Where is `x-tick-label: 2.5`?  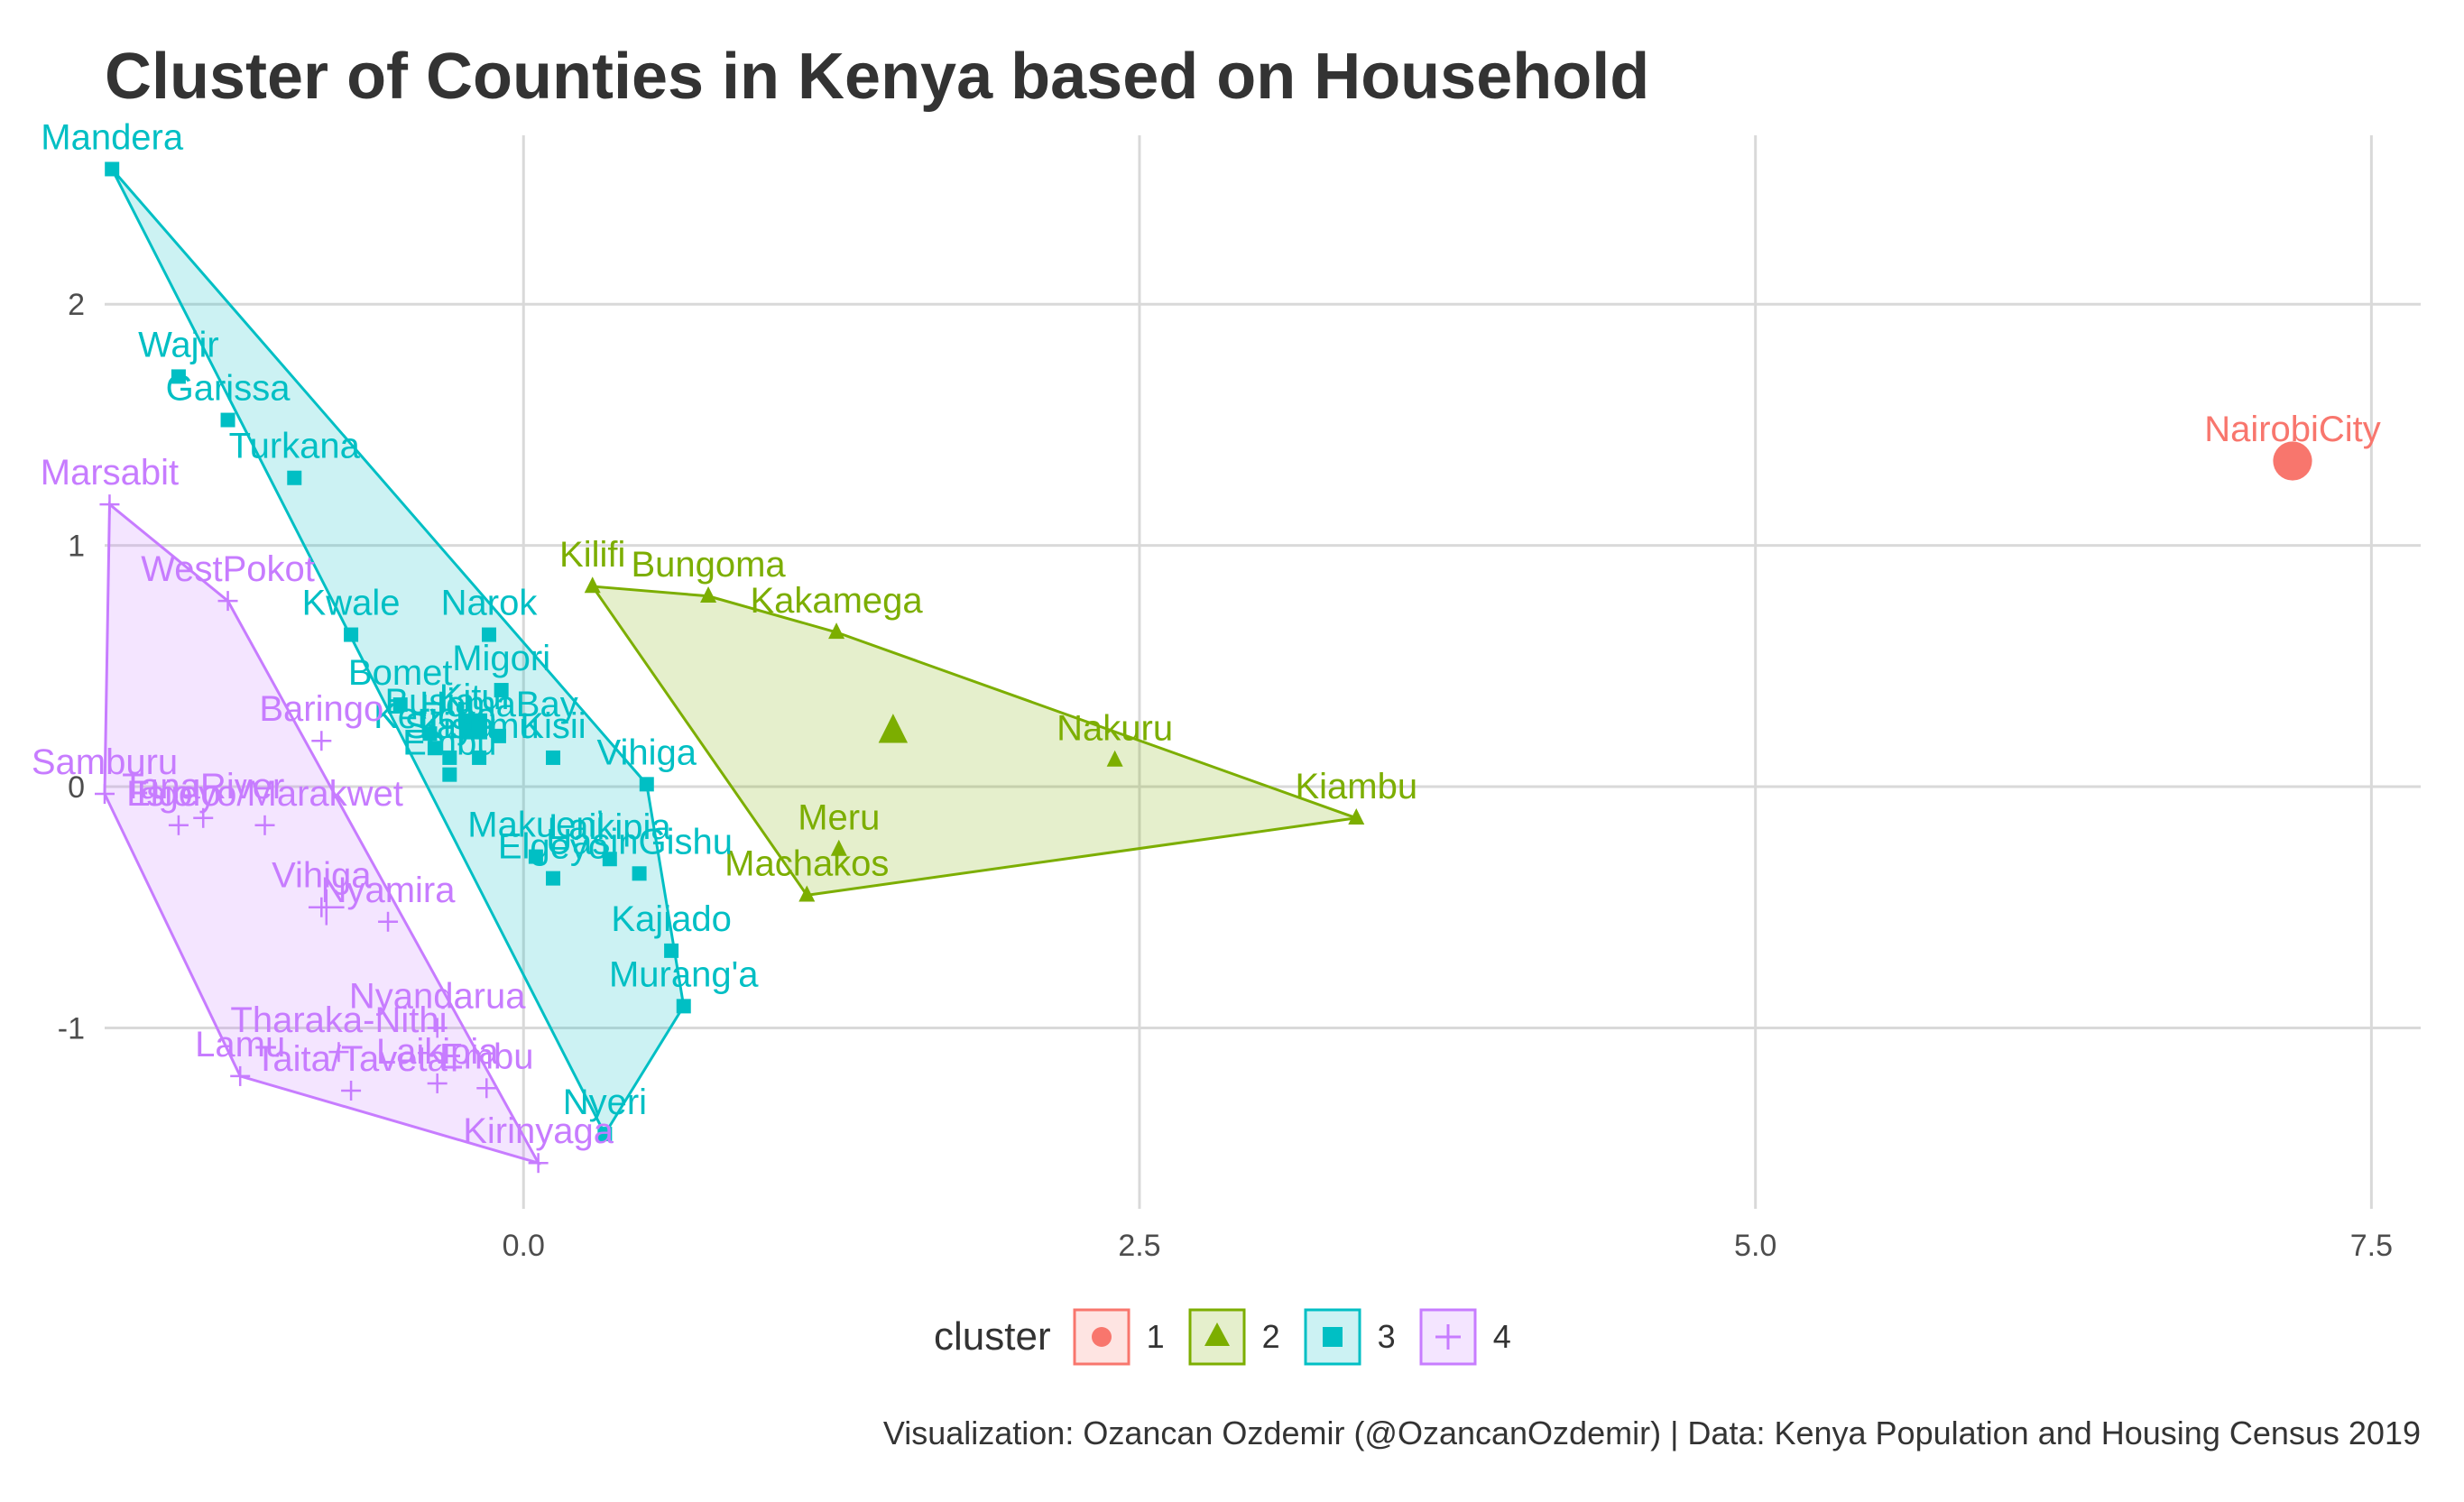
x-tick-label: 2.5 is located at coordinates (1139, 1246).